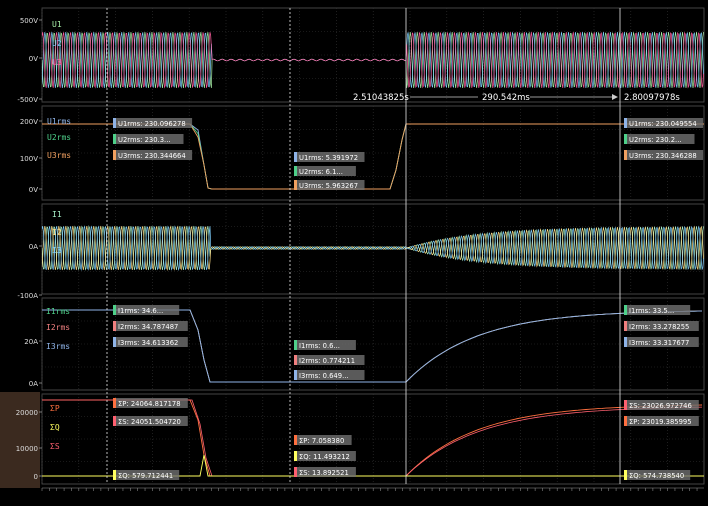  Describe the element at coordinates (324, 457) in the screenshot. I see `readout-pq-b: ΣQ: 11.493212` at that location.